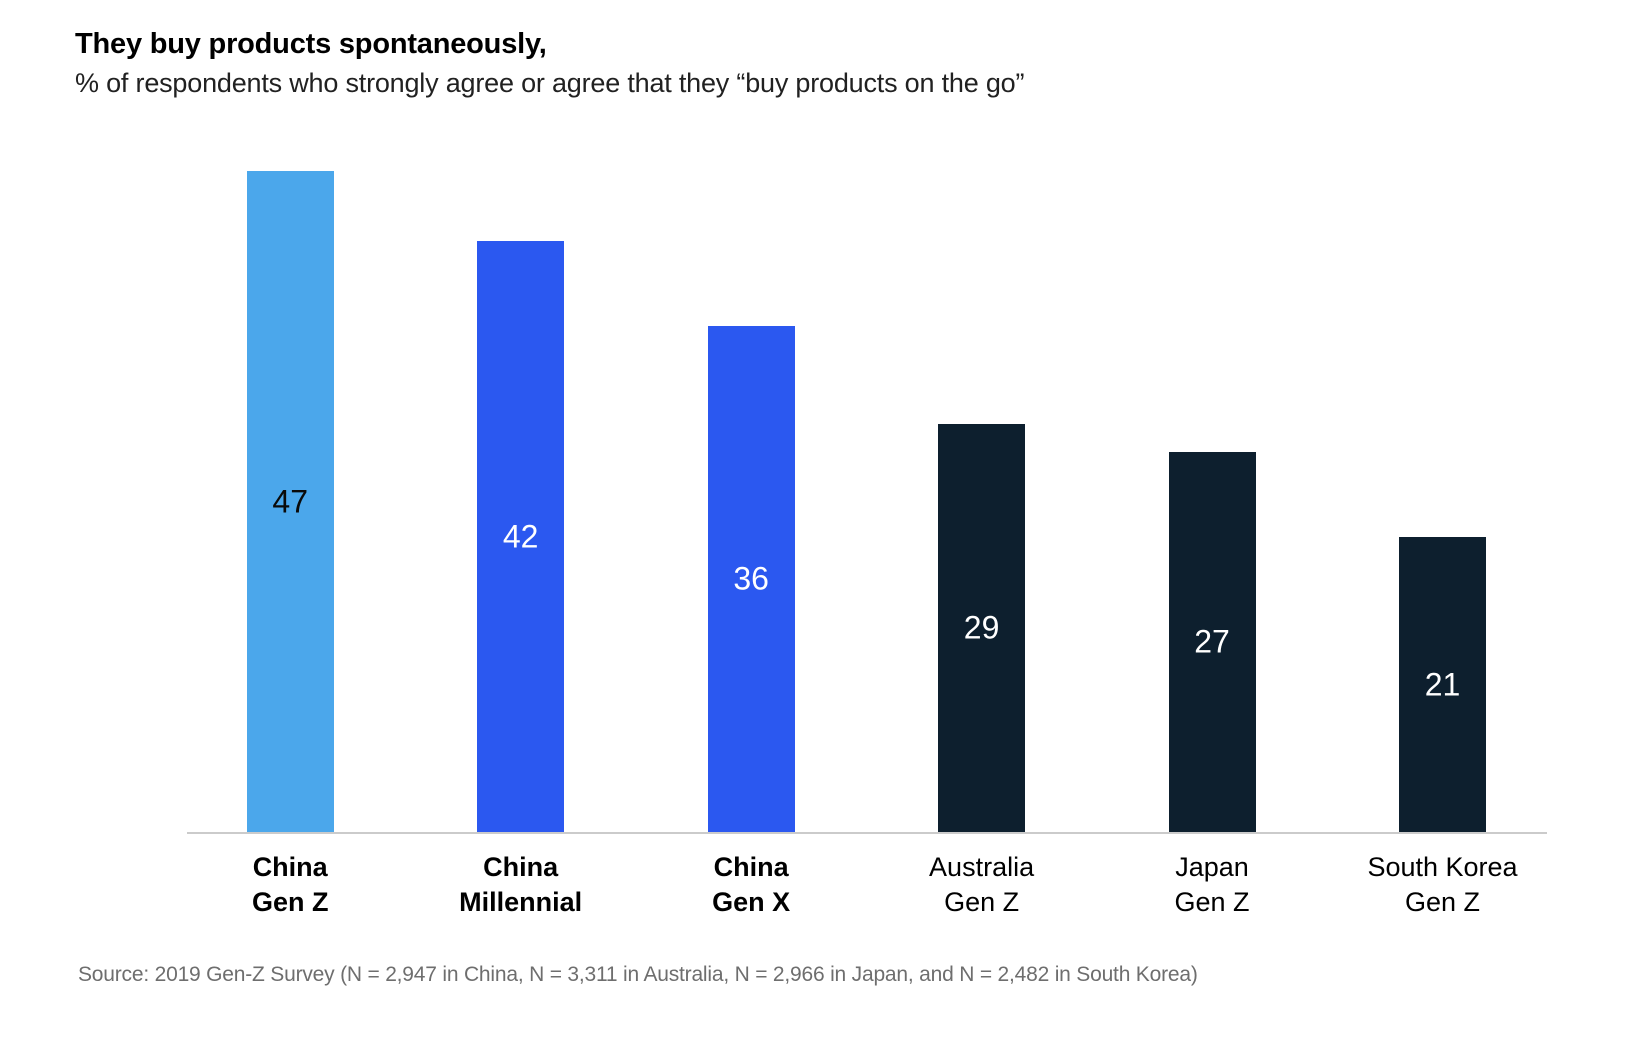 Image resolution: width=1626 pixels, height=1042 pixels. Describe the element at coordinates (290, 885) in the screenshot. I see `category-label: China Gen Z` at that location.